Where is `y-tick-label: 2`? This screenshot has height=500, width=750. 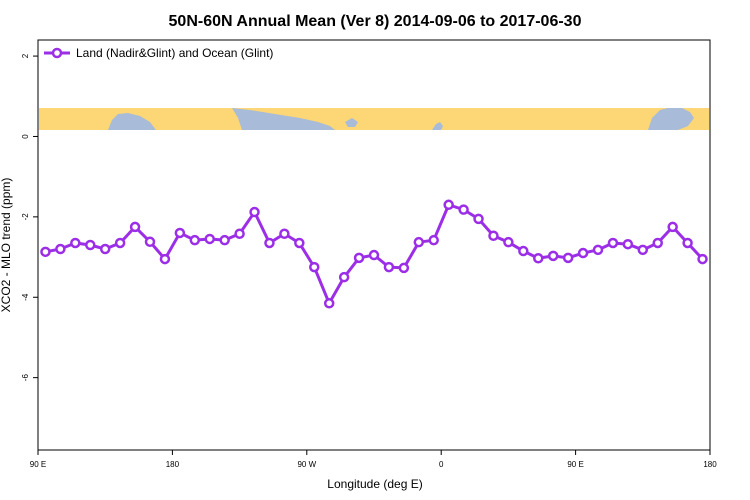
y-tick-label: 2 is located at coordinates (25, 55).